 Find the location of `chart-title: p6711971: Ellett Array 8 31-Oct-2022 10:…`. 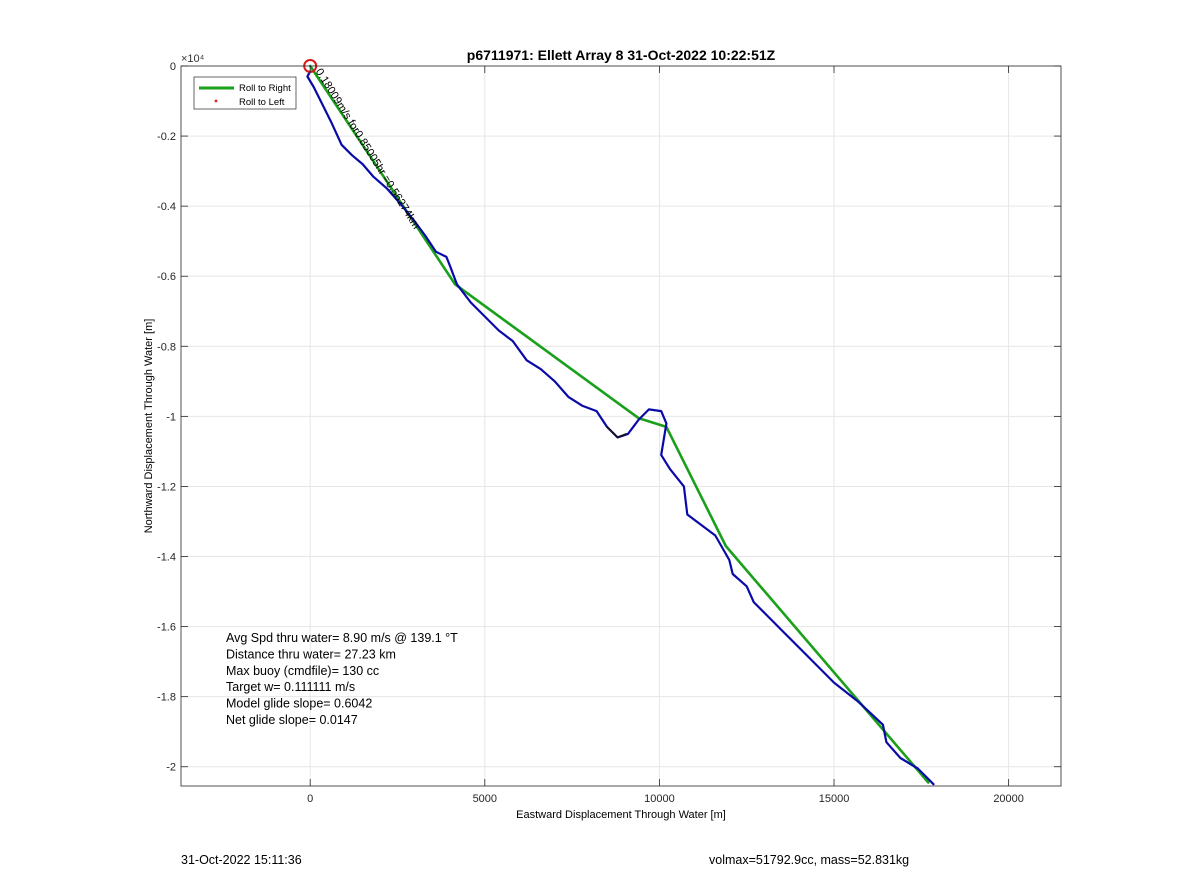

chart-title: p6711971: Ellett Array 8 31-Oct-2022 10:… is located at coordinates (621, 55).